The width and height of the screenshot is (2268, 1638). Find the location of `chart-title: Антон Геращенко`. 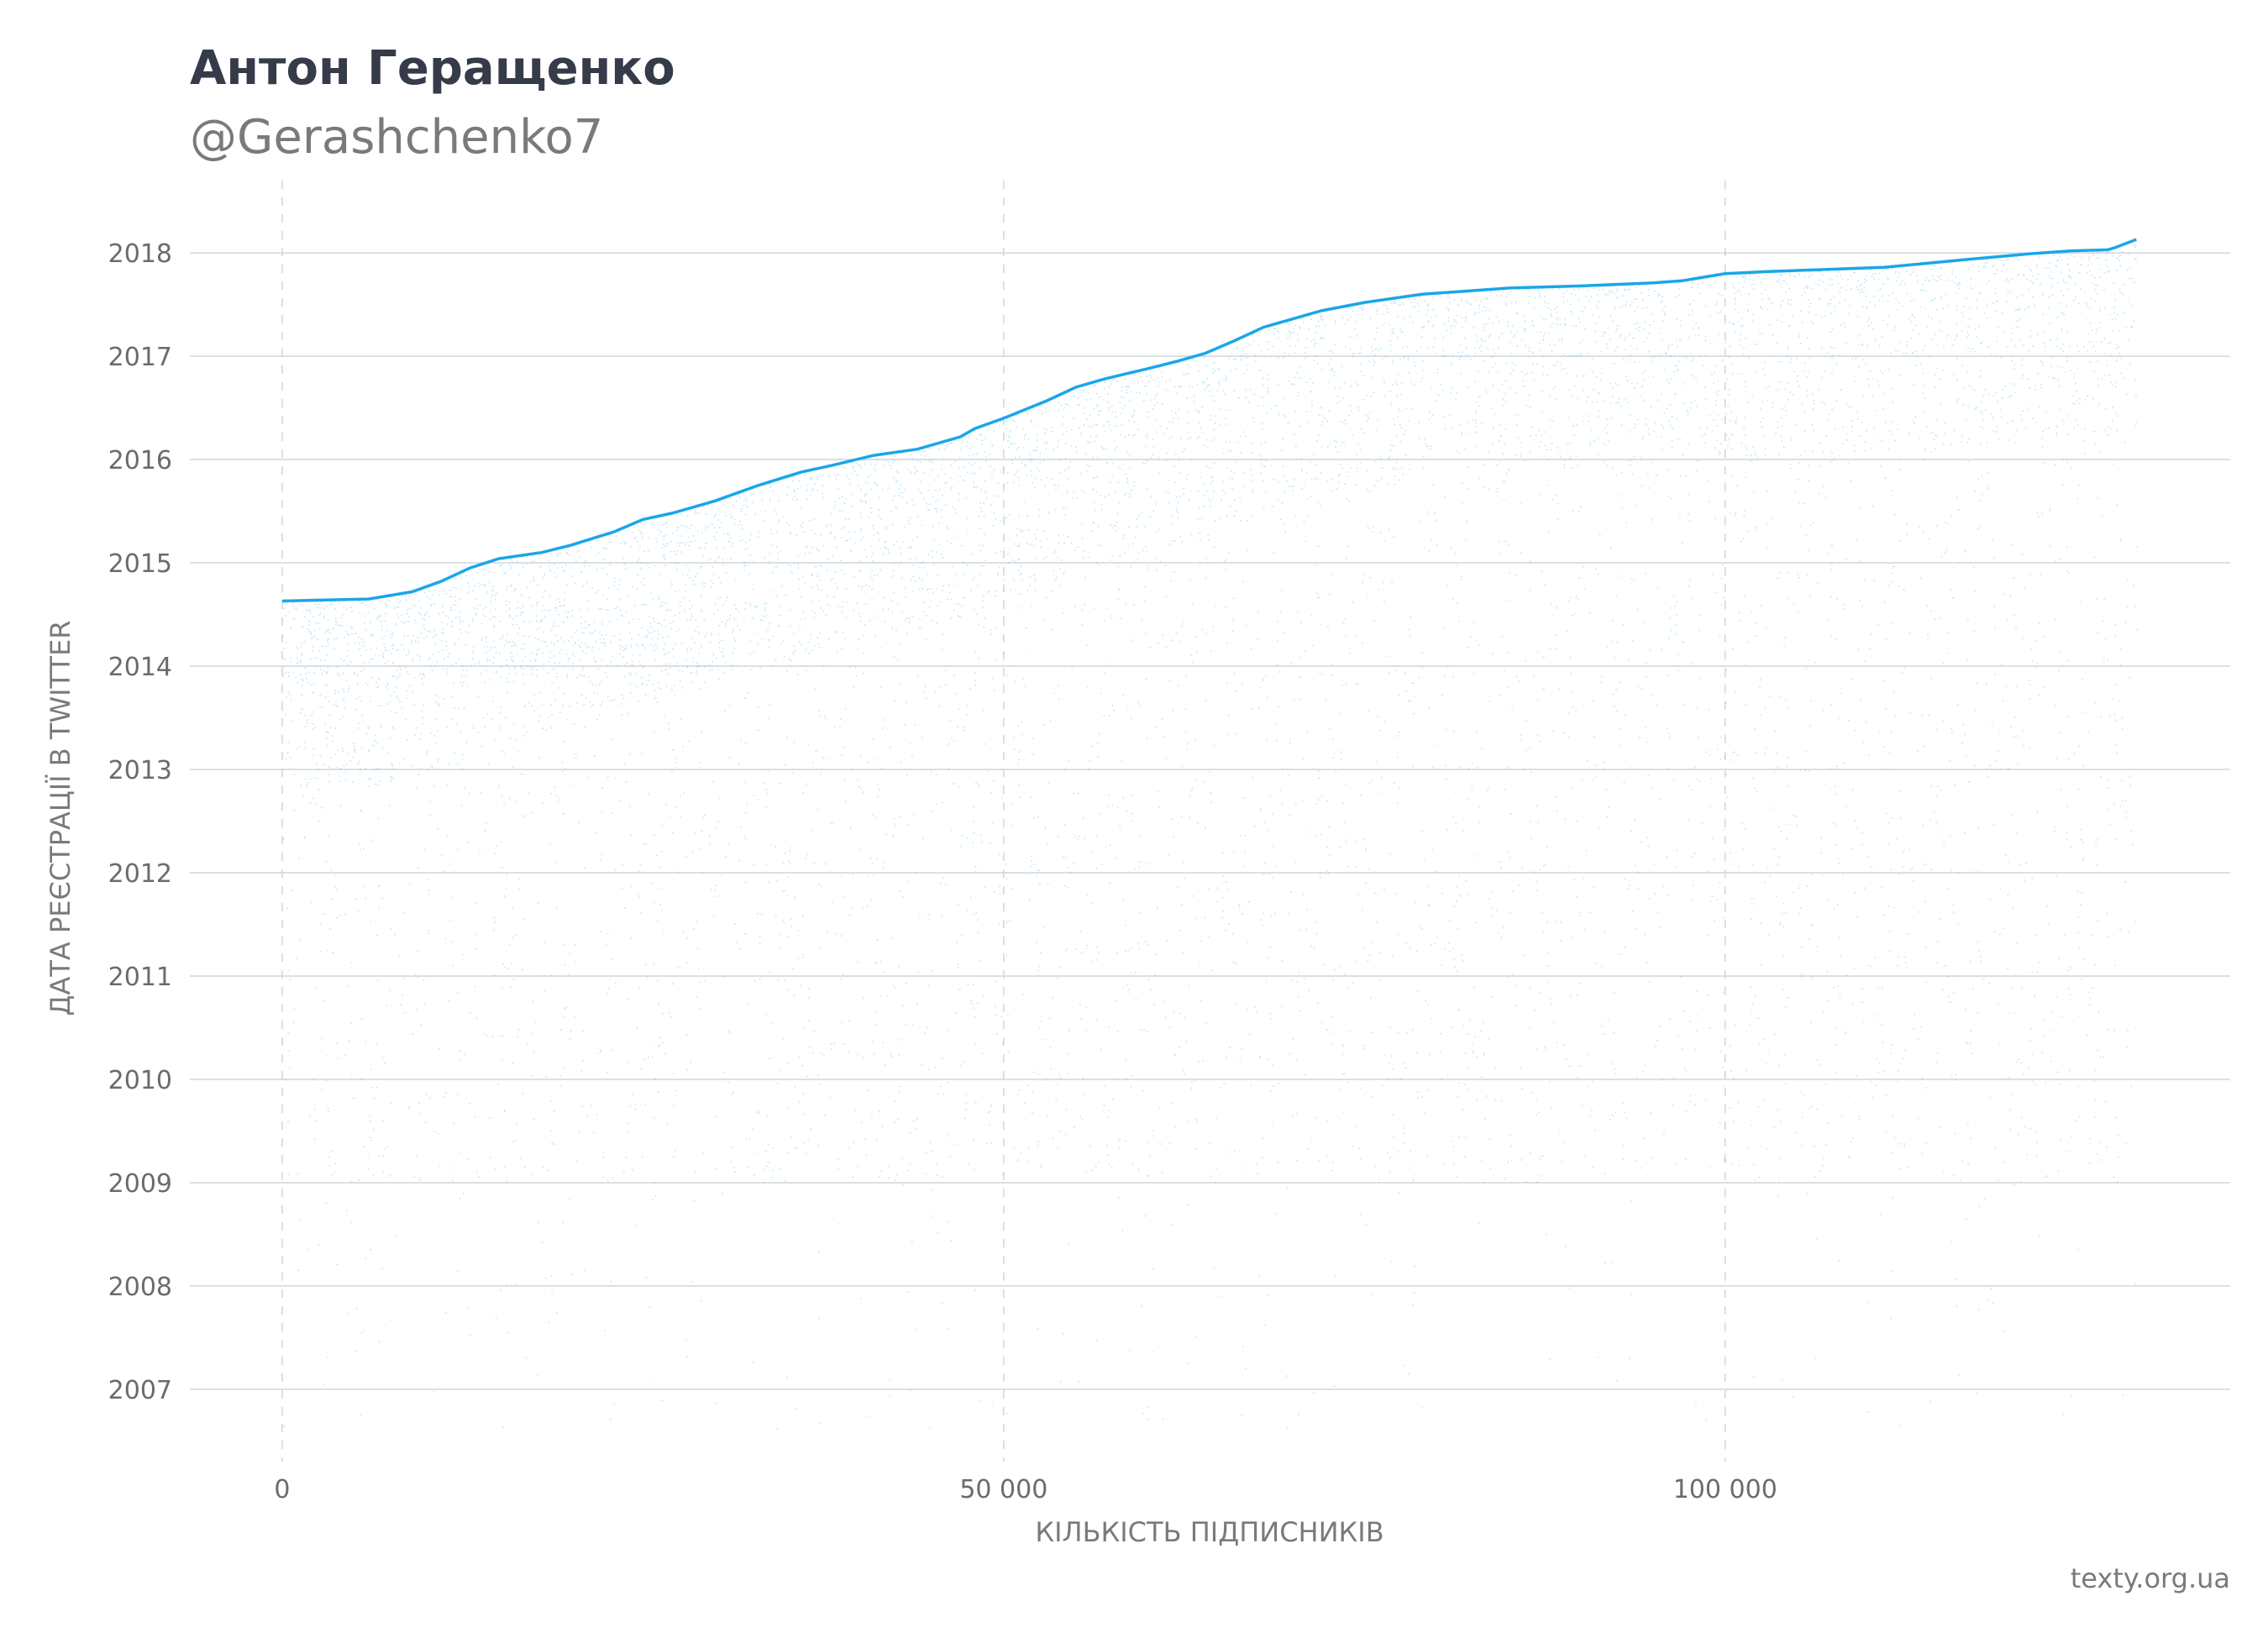

chart-title: Антон Геращенко is located at coordinates (432, 68).